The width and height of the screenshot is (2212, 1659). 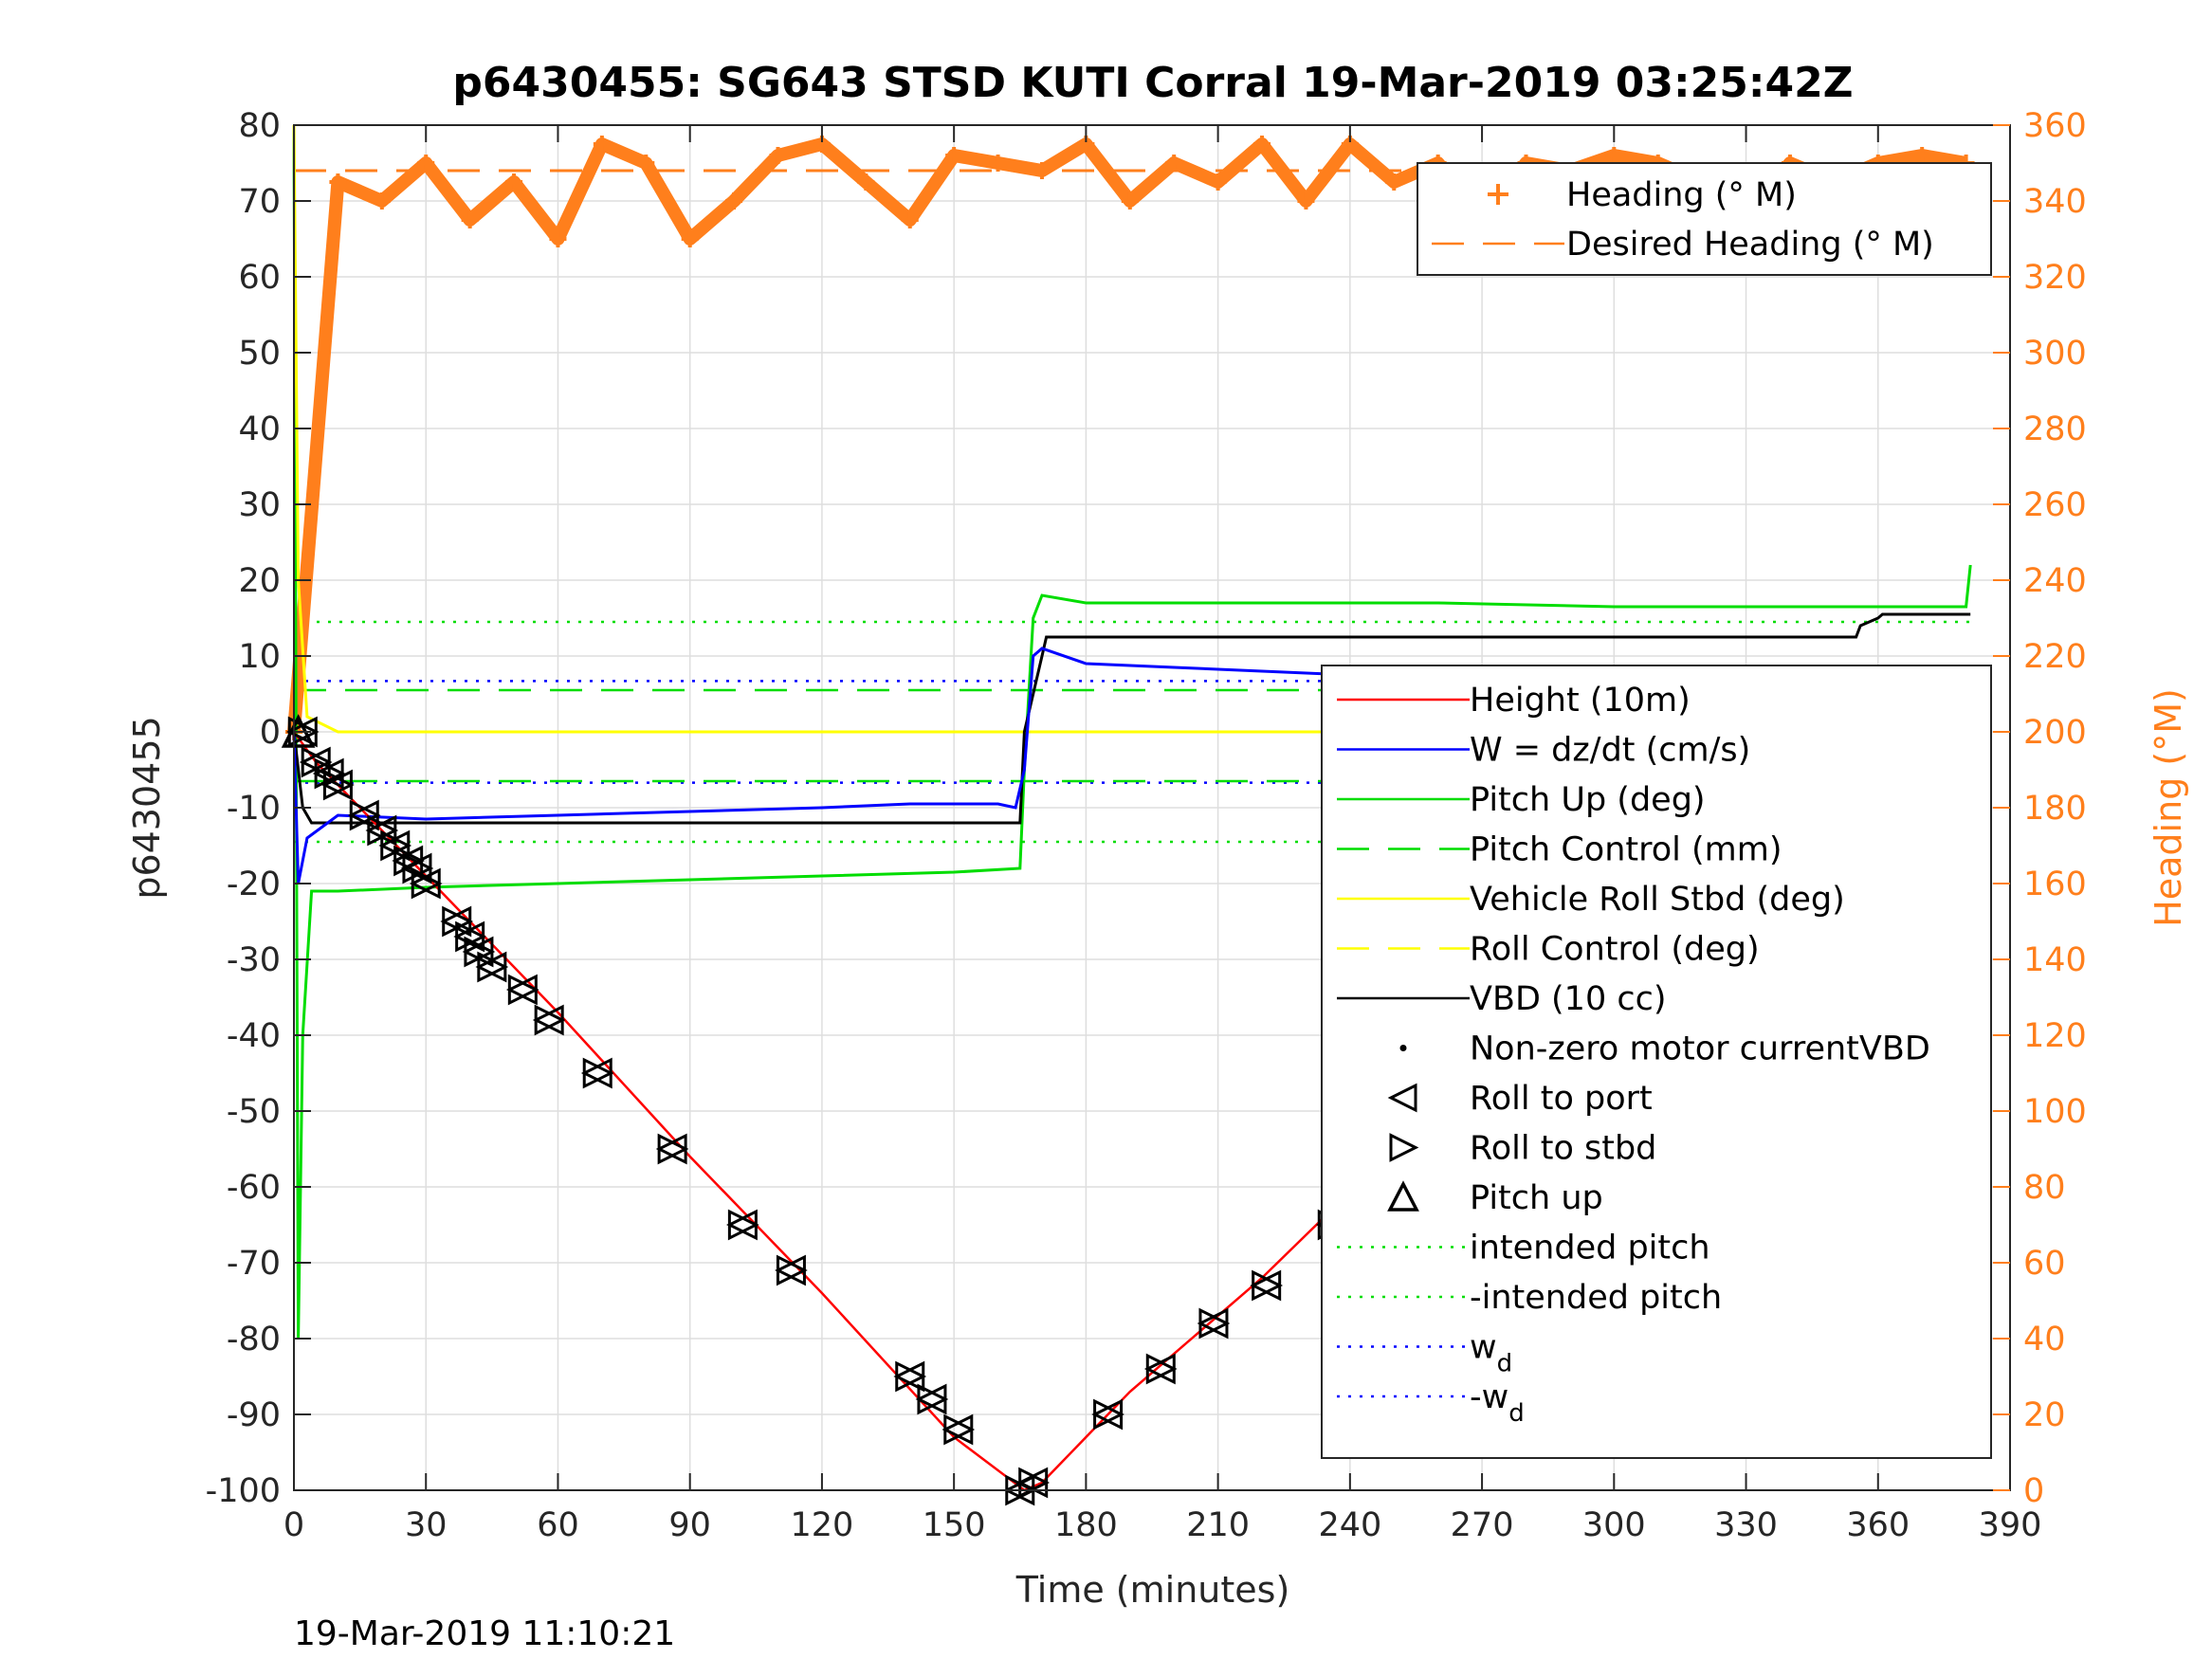 I want to click on legend-main-entry: W = dz/dt (cm/s), so click(x=1610, y=751).